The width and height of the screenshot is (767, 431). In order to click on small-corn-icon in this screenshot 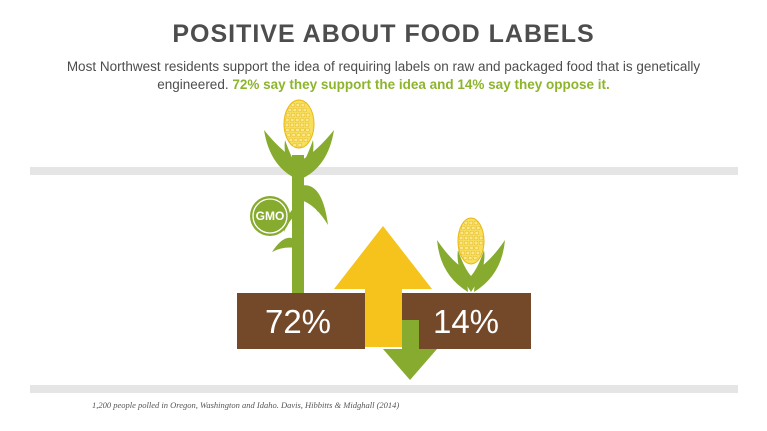, I will do `click(471, 254)`.